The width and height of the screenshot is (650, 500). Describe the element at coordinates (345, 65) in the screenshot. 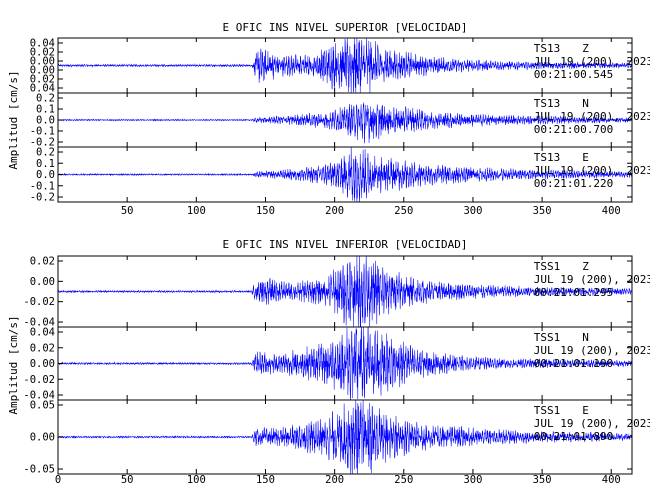

I see `waveform-sup-z` at that location.